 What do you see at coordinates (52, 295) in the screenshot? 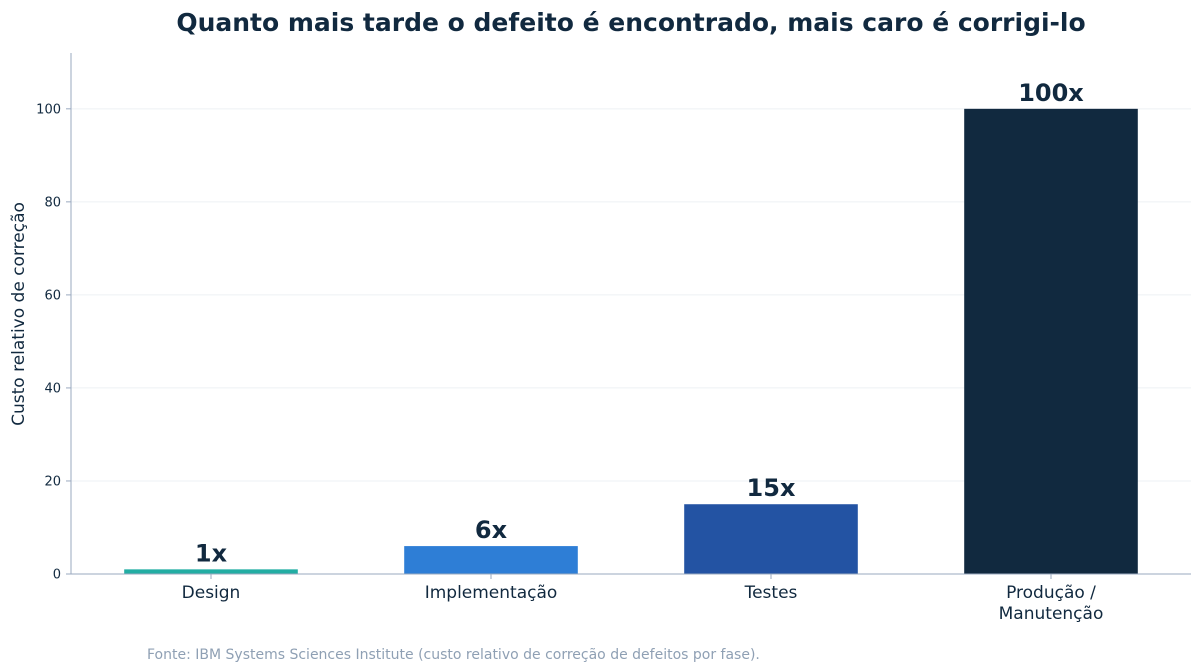
I see `y-tick-label: 60` at bounding box center [52, 295].